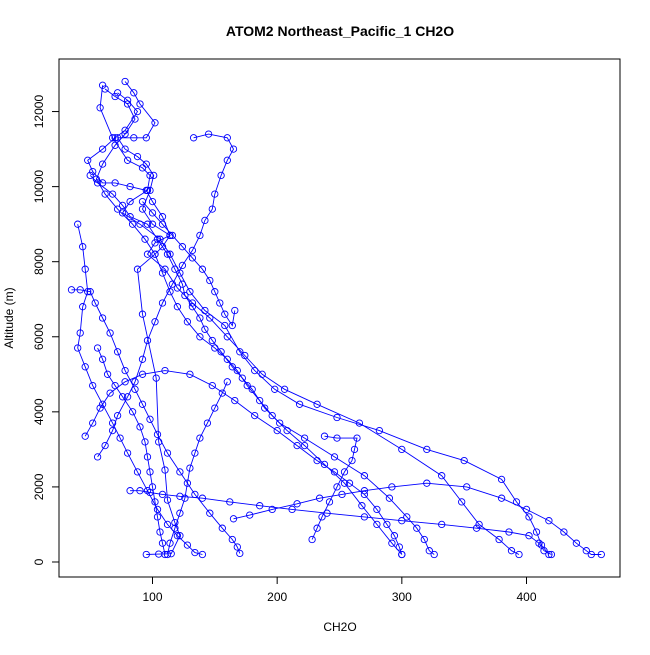 Image resolution: width=650 pixels, height=655 pixels. I want to click on x-tick-label: 400, so click(526, 597).